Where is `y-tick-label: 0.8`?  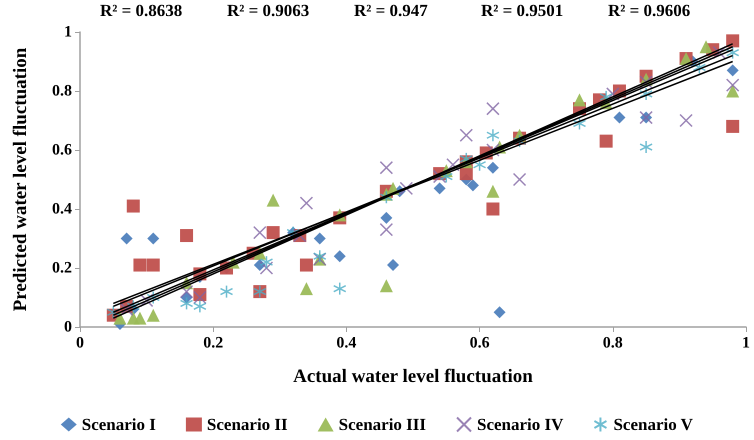
y-tick-label: 0.8 is located at coordinates (62, 91).